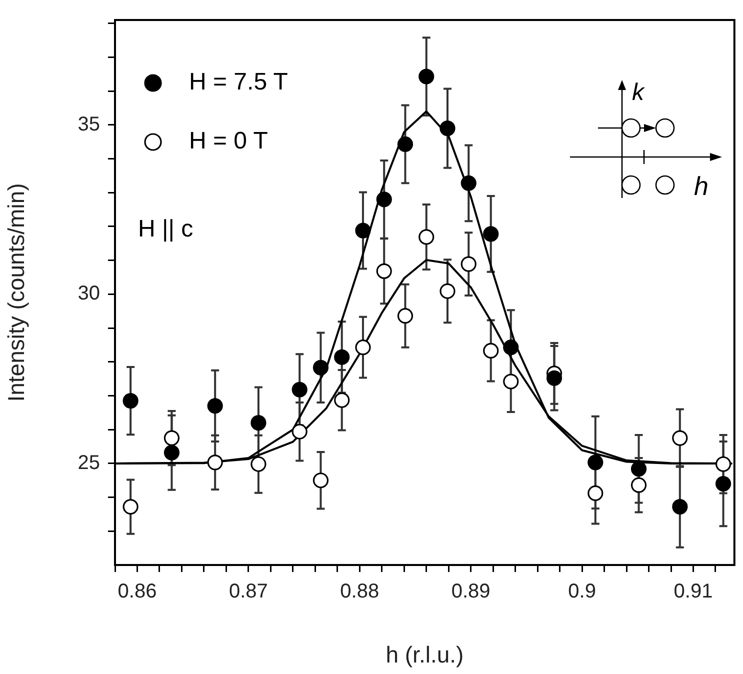  Describe the element at coordinates (470, 591) in the screenshot. I see `x-tick-label: 0.89` at that location.